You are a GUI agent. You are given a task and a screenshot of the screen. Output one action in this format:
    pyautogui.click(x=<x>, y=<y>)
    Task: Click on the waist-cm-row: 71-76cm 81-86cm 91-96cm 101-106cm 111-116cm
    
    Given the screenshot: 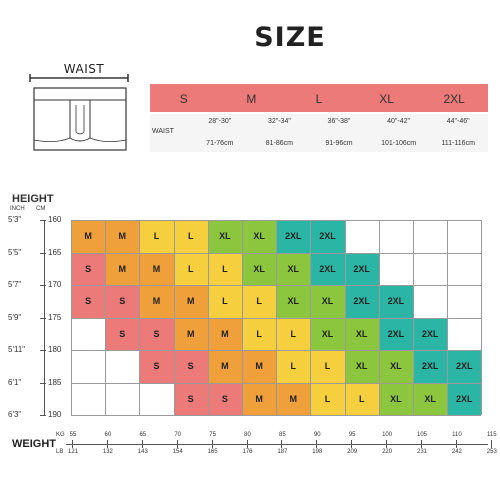 What is the action you would take?
    pyautogui.click(x=339, y=143)
    